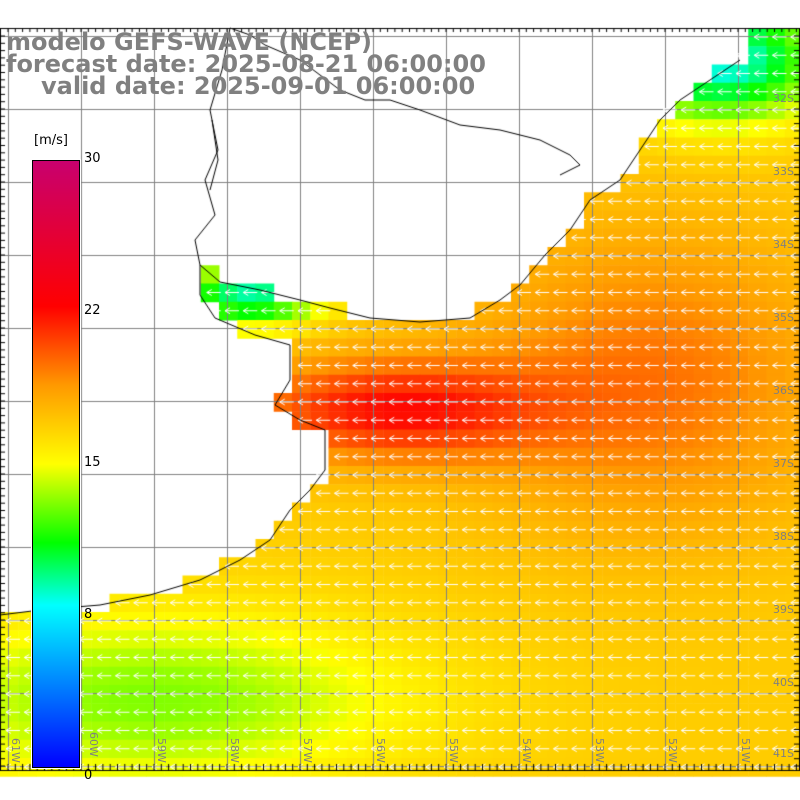 The image size is (800, 800). What do you see at coordinates (672, 750) in the screenshot?
I see `lon-label: 52W` at bounding box center [672, 750].